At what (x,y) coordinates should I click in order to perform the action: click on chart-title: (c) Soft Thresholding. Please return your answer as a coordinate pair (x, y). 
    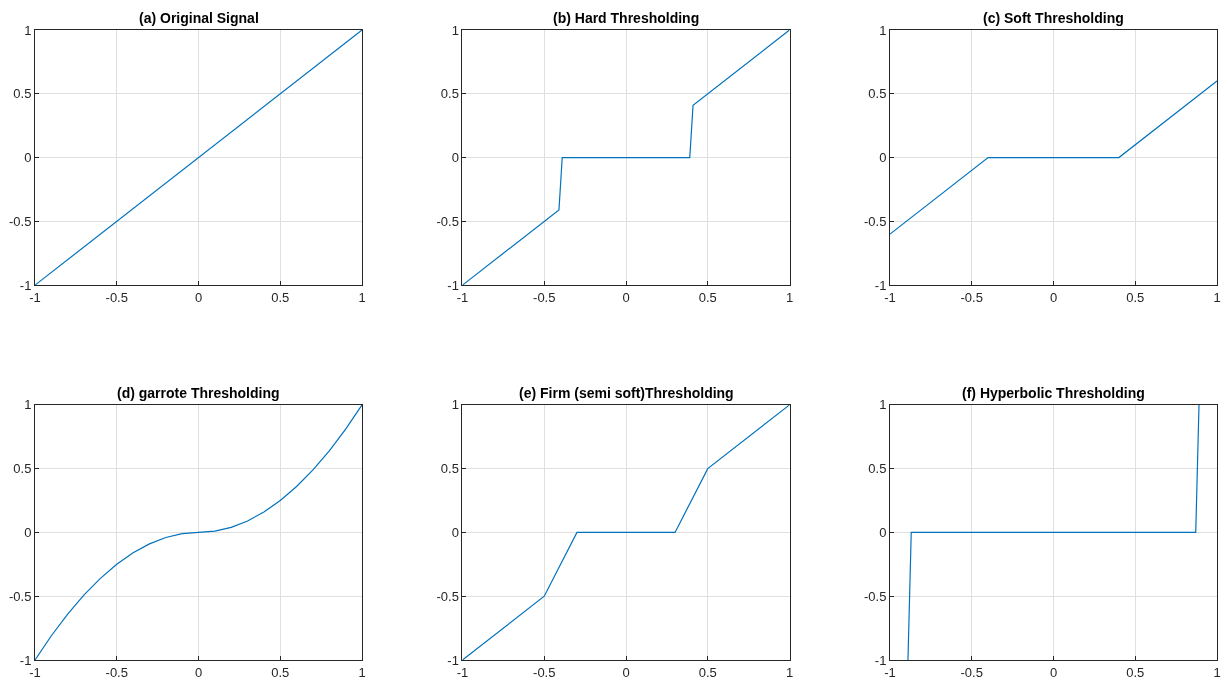
    Looking at the image, I should click on (1053, 18).